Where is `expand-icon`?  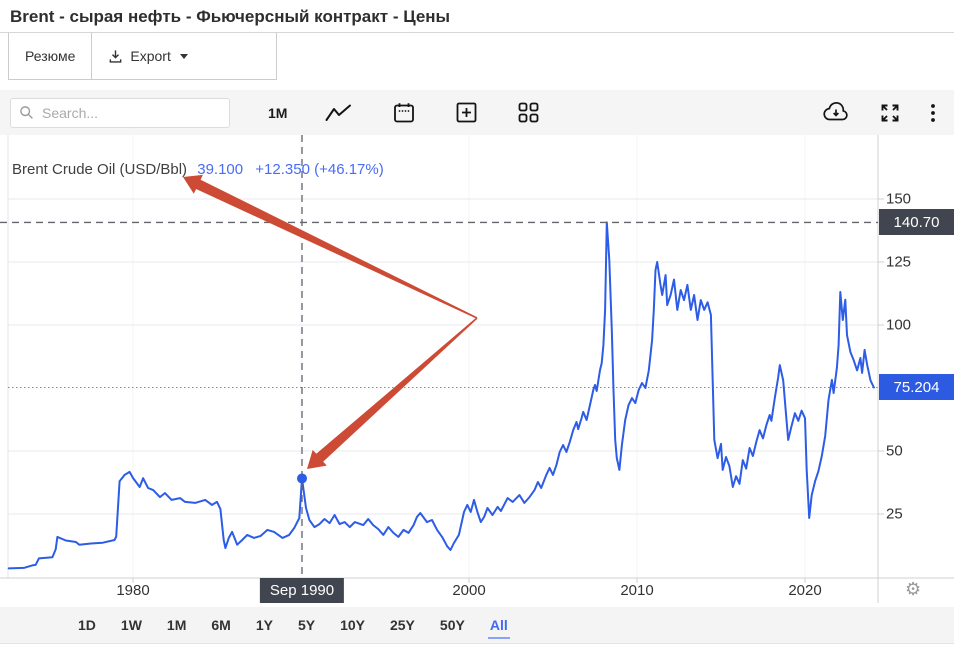
expand-icon is located at coordinates (890, 112).